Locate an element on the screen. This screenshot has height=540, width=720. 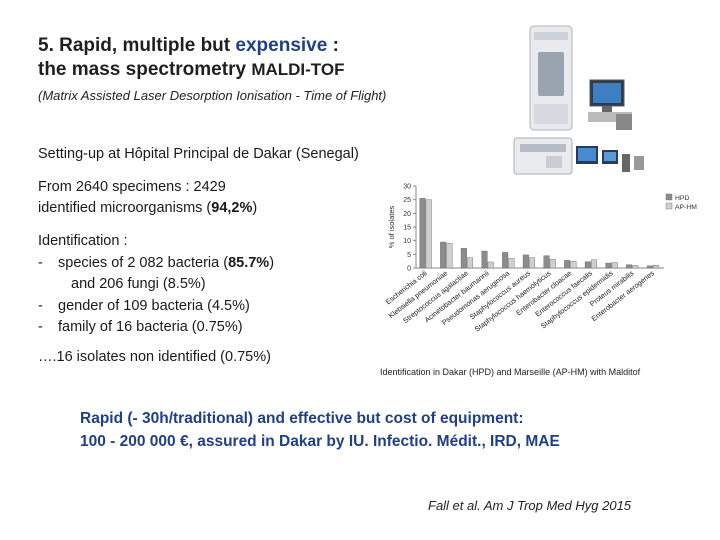
title-maldi: MALDI-TOF is located at coordinates (298, 69).